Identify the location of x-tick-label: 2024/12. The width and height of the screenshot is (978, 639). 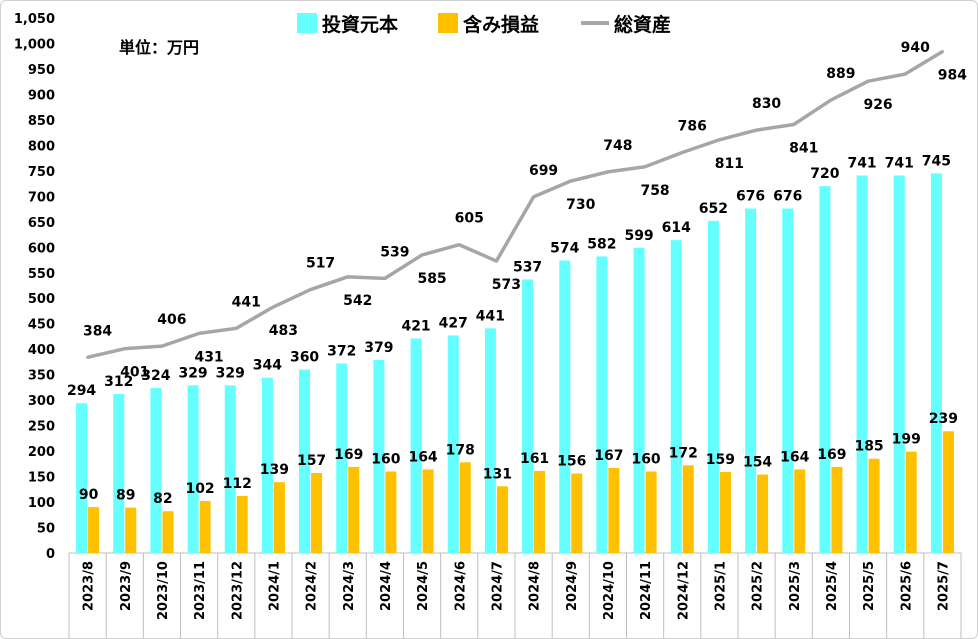
(683, 590).